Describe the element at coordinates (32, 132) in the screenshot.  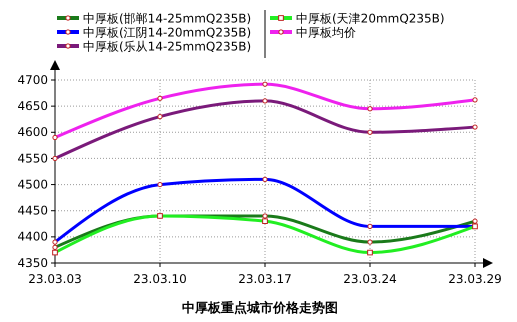
I see `y-tick-label: 4600` at that location.